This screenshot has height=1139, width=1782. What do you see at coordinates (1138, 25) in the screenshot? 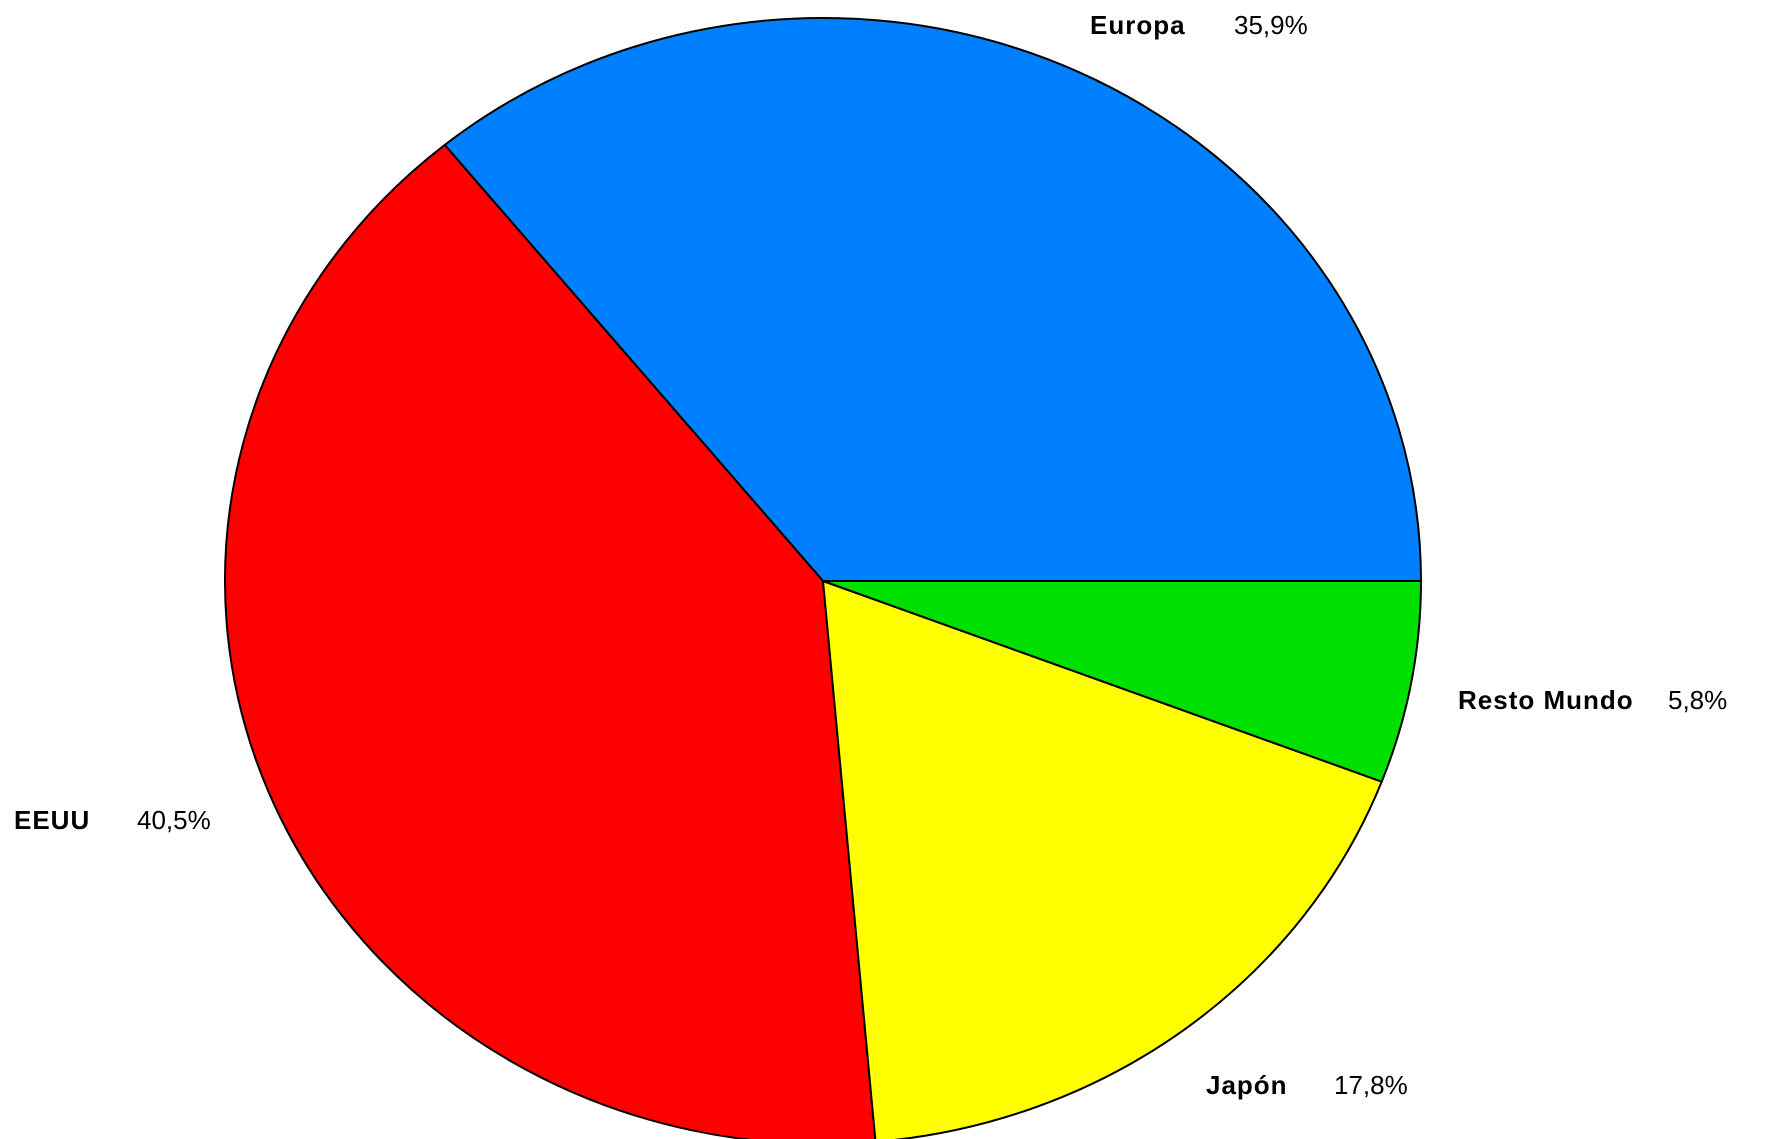
I see `label-europa-name: Europa` at bounding box center [1138, 25].